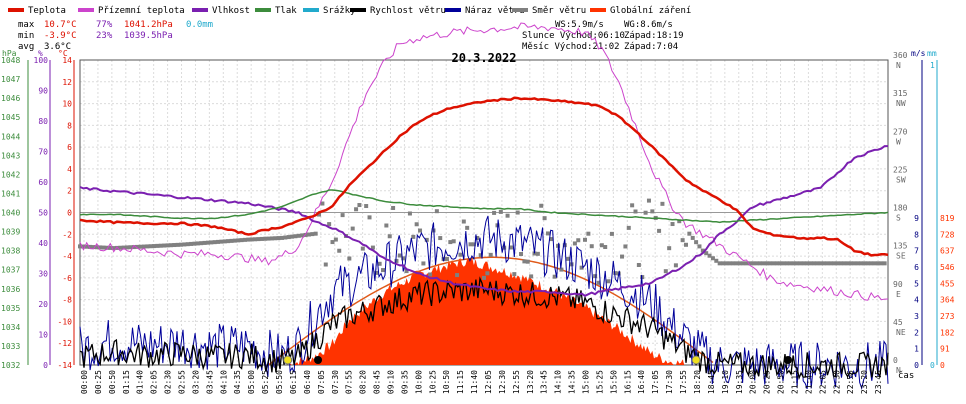 The height and width of the screenshot is (404, 966). What do you see at coordinates (104, 36) in the screenshot?
I see `stat-min-hum: 23%` at bounding box center [104, 36].